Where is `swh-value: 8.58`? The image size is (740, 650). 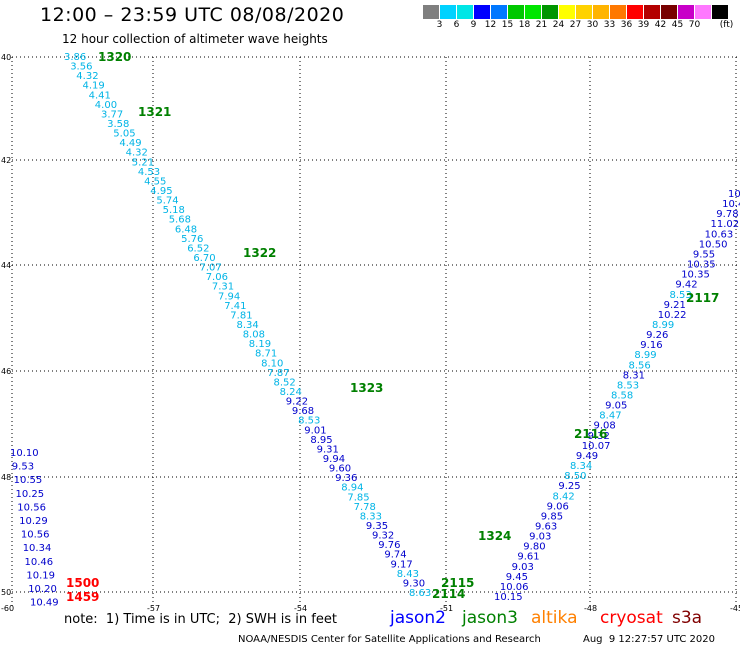
swh-value: 8.58 is located at coordinates (622, 396).